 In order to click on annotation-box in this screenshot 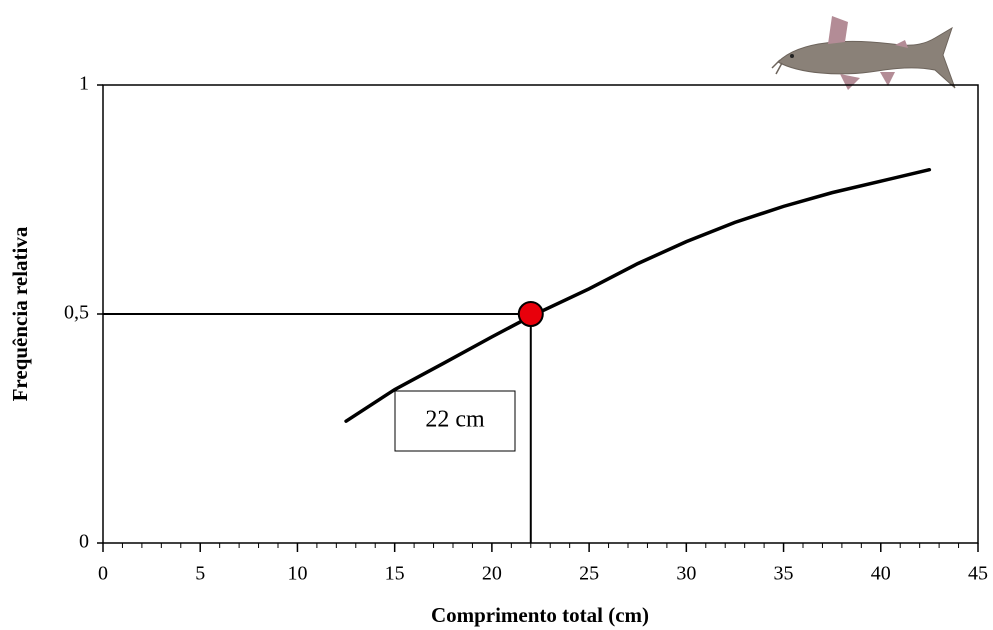, I will do `click(455, 421)`.